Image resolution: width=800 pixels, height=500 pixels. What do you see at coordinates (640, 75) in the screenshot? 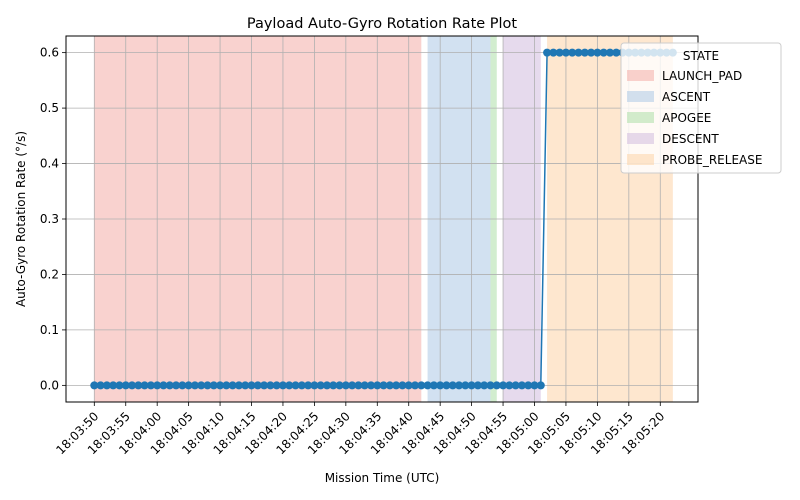
I see `legend-swatch-launch-pad` at bounding box center [640, 75].